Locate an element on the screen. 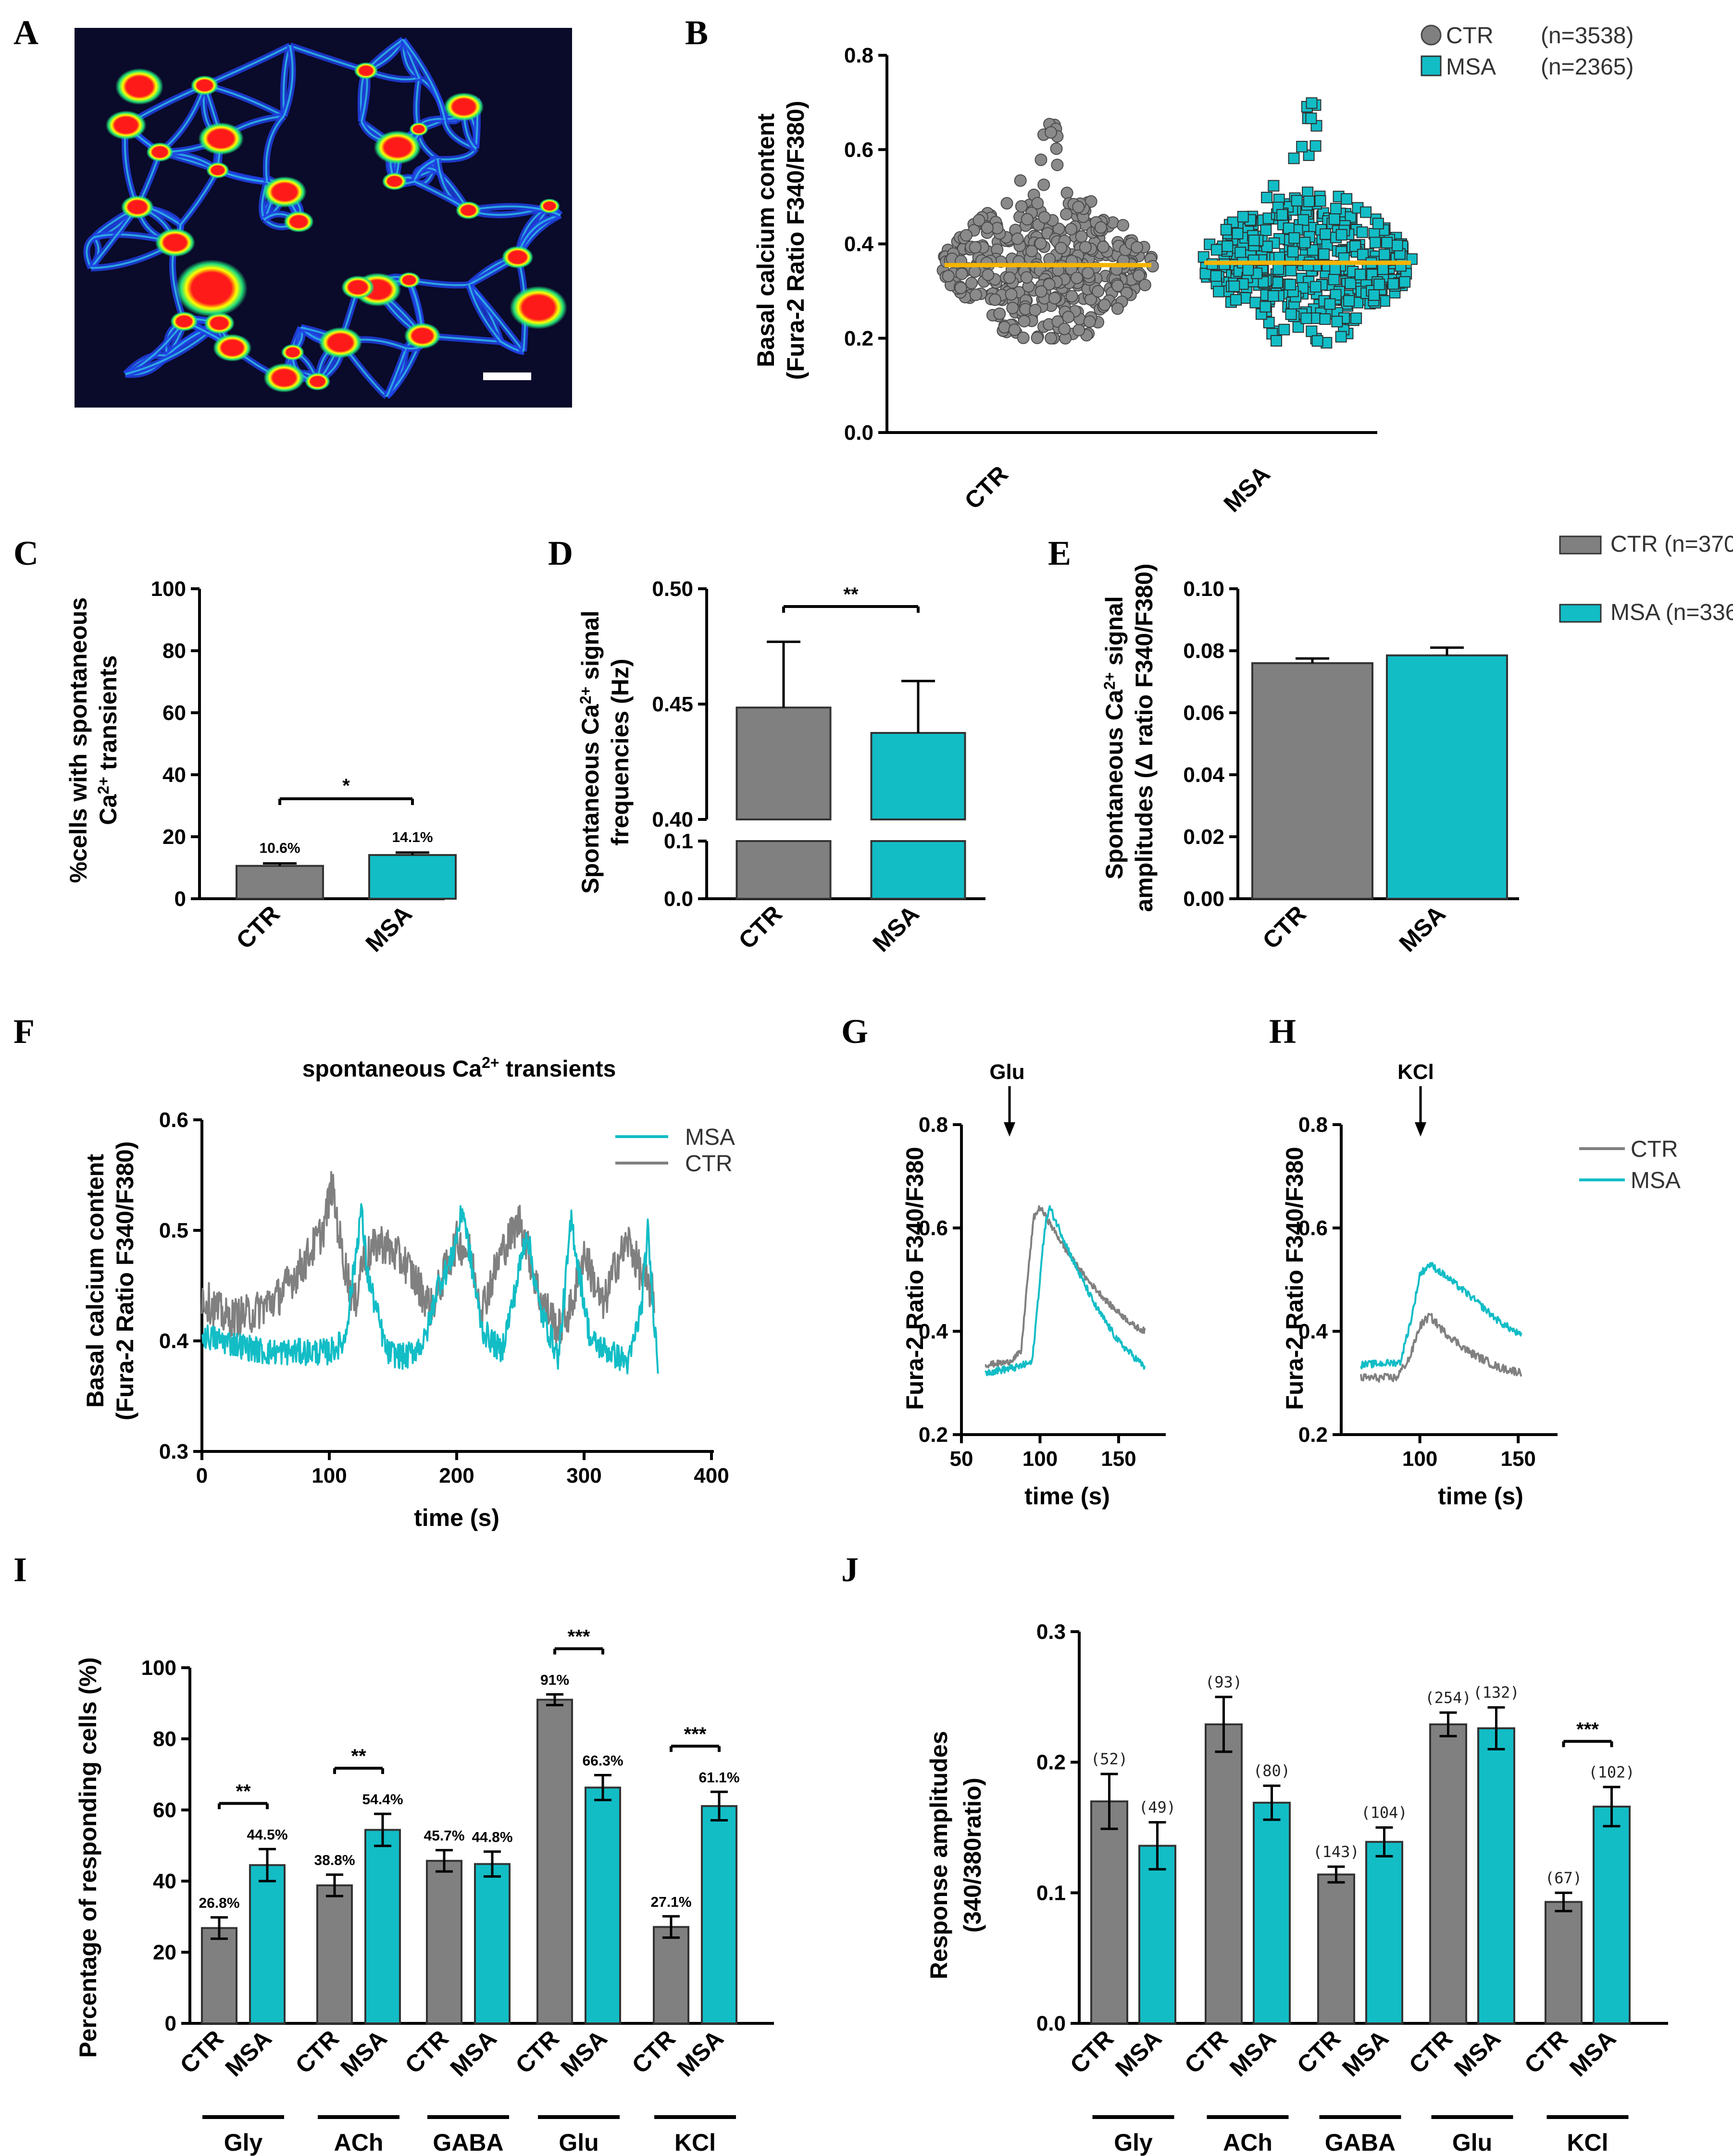  y-axis-label-signal: signal is located at coordinates (1114, 634).